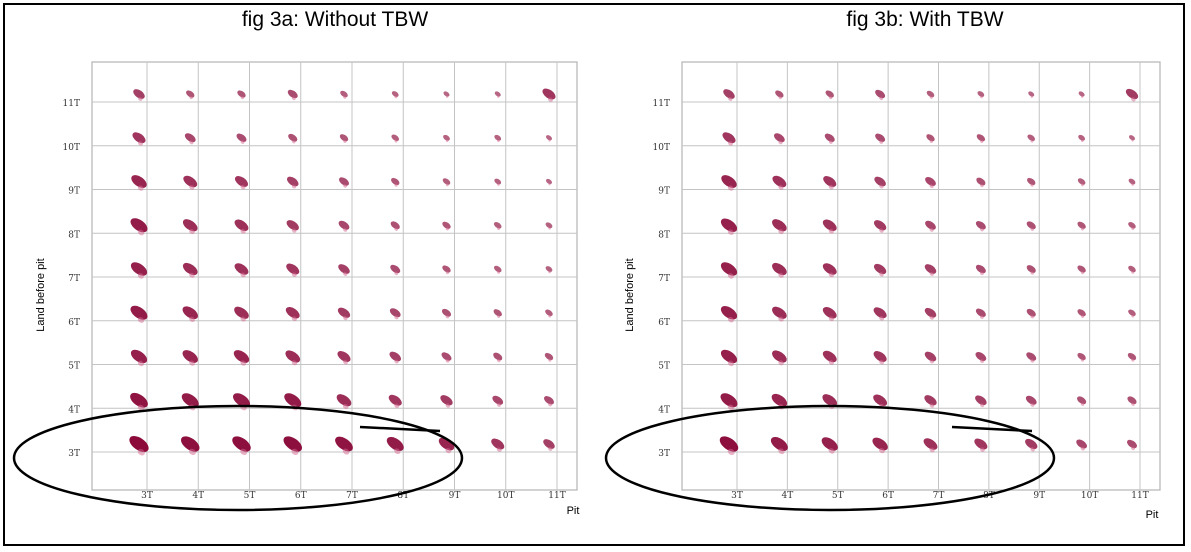 The image size is (1191, 552). Describe the element at coordinates (664, 192) in the screenshot. I see `y-tick-label: 9T` at that location.